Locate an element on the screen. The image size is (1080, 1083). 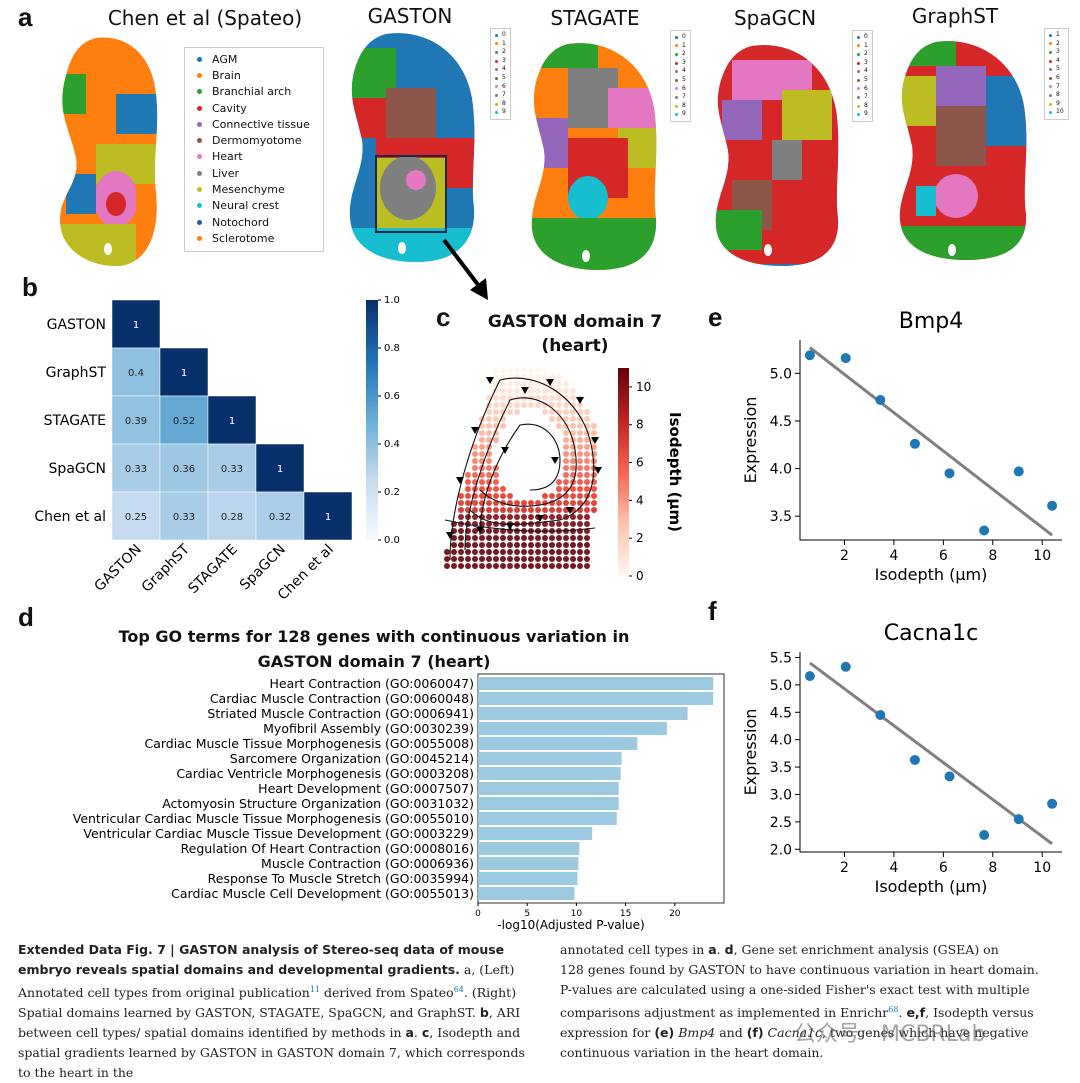
y-tick-label: 2.5 is located at coordinates (781, 823).